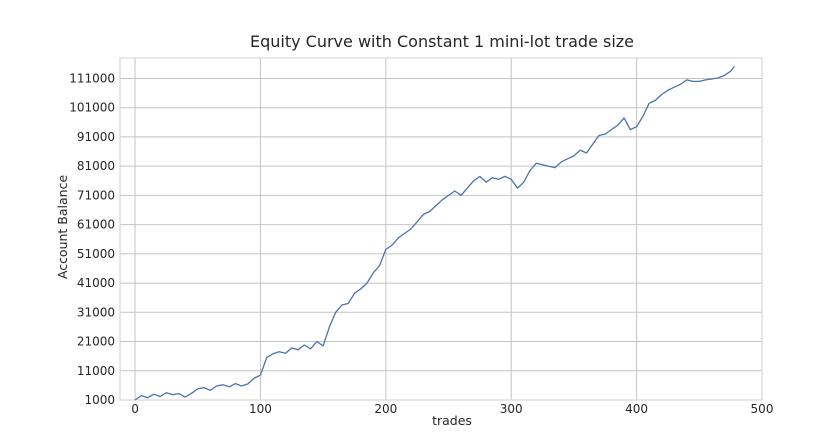 The width and height of the screenshot is (828, 444). What do you see at coordinates (99, 400) in the screenshot?
I see `y-tick-label: 1000` at bounding box center [99, 400].